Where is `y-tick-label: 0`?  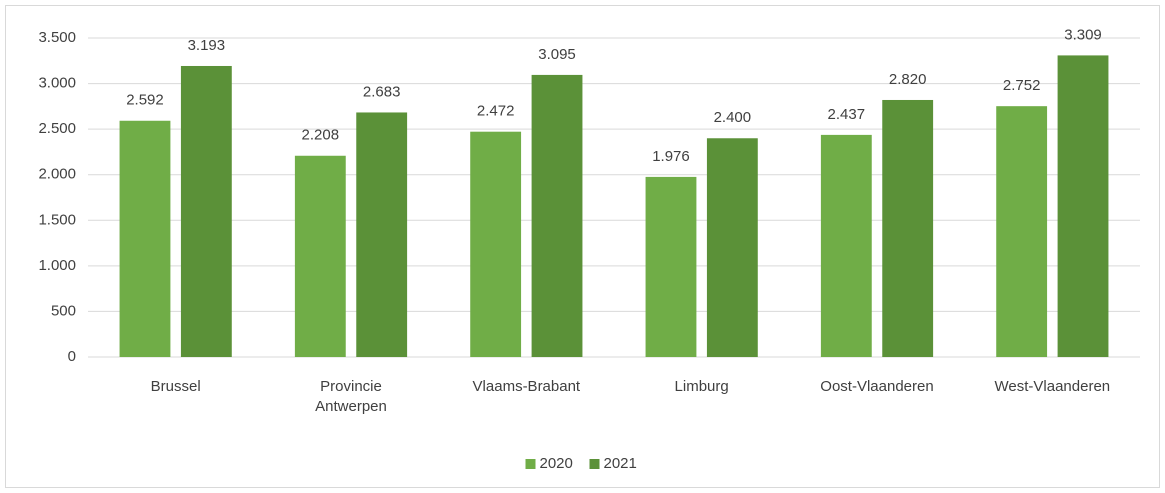 y-tick-label: 0 is located at coordinates (72, 356).